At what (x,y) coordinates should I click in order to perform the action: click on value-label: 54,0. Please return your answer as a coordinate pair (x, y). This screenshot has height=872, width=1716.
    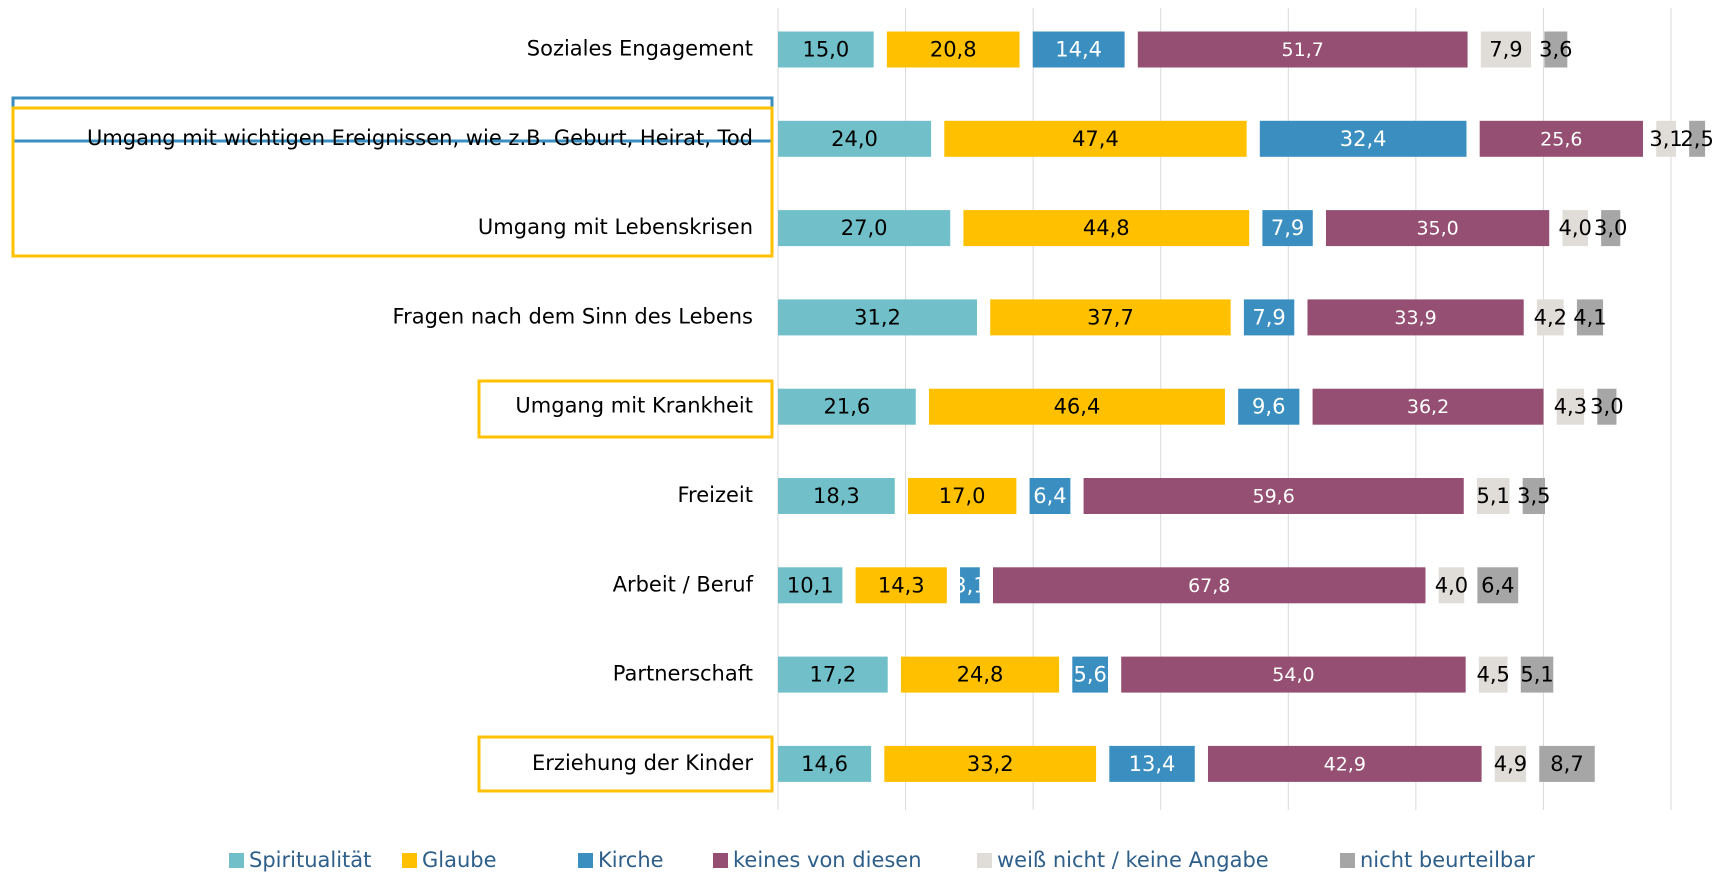
    Looking at the image, I should click on (1293, 675).